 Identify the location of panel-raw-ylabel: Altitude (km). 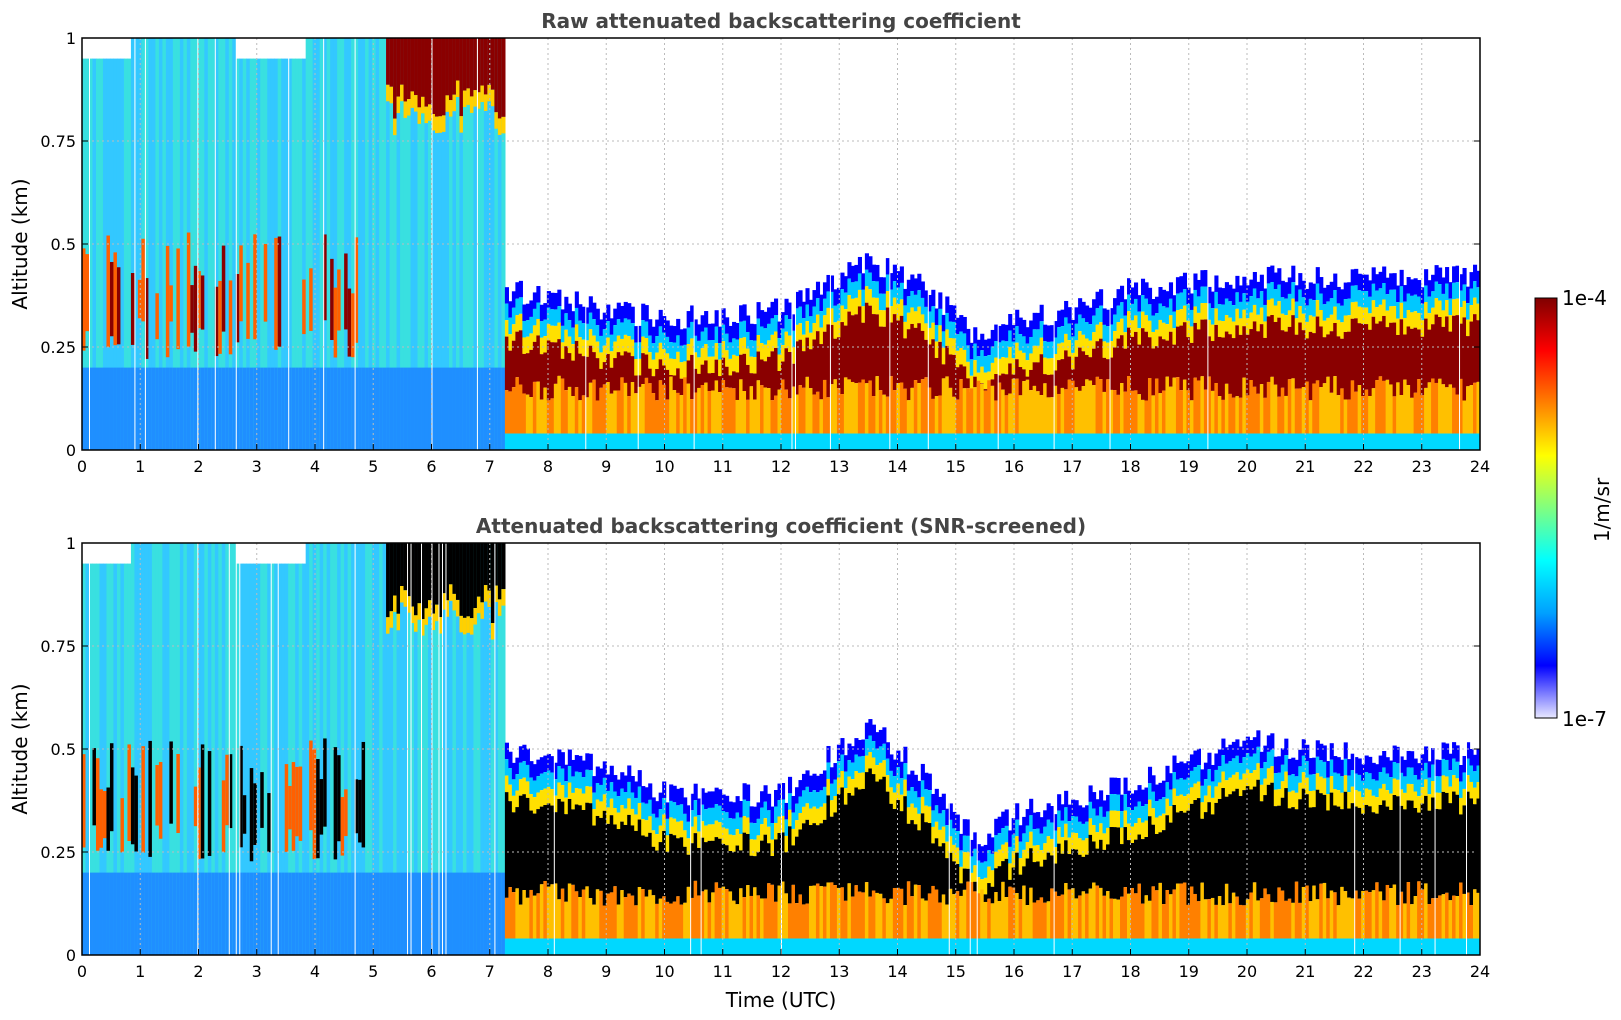
(20, 243).